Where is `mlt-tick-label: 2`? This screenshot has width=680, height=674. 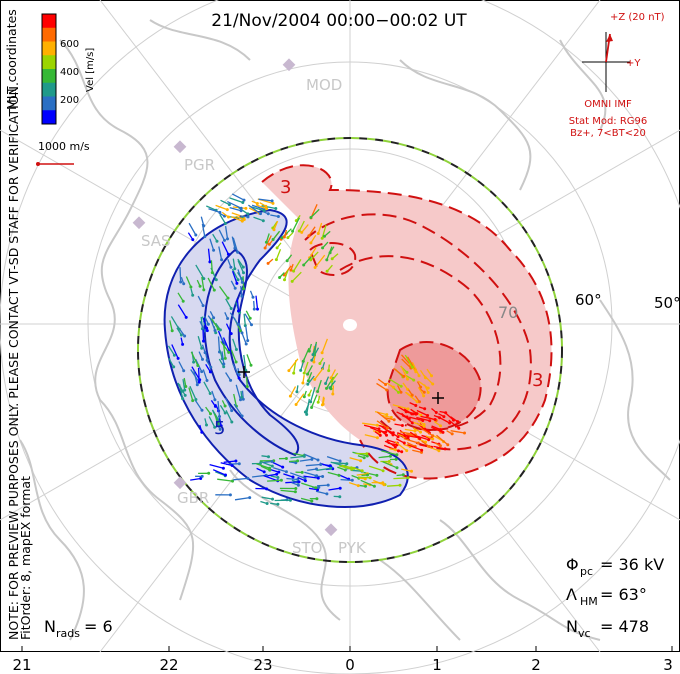
mlt-tick-label: 2 is located at coordinates (536, 665).